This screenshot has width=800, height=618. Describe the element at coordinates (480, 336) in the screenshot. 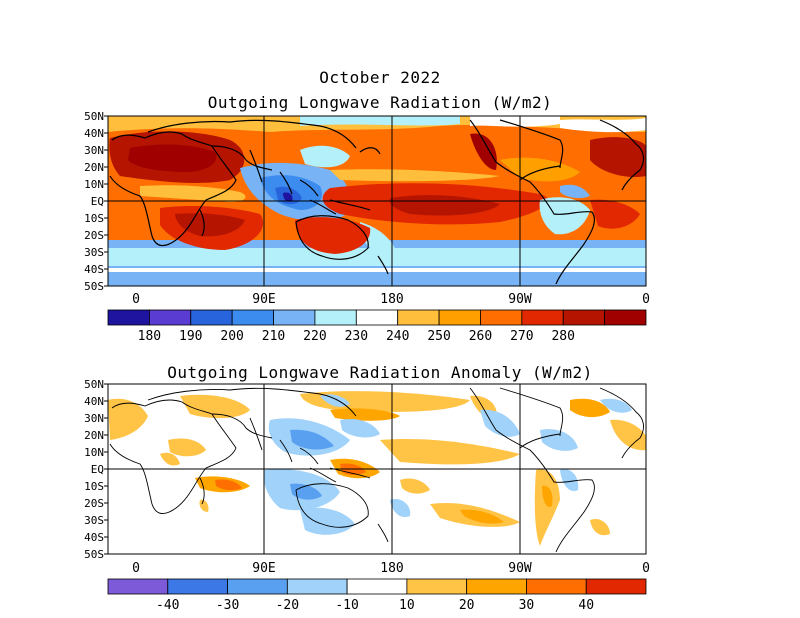

I see `colorbar-label: 260` at that location.